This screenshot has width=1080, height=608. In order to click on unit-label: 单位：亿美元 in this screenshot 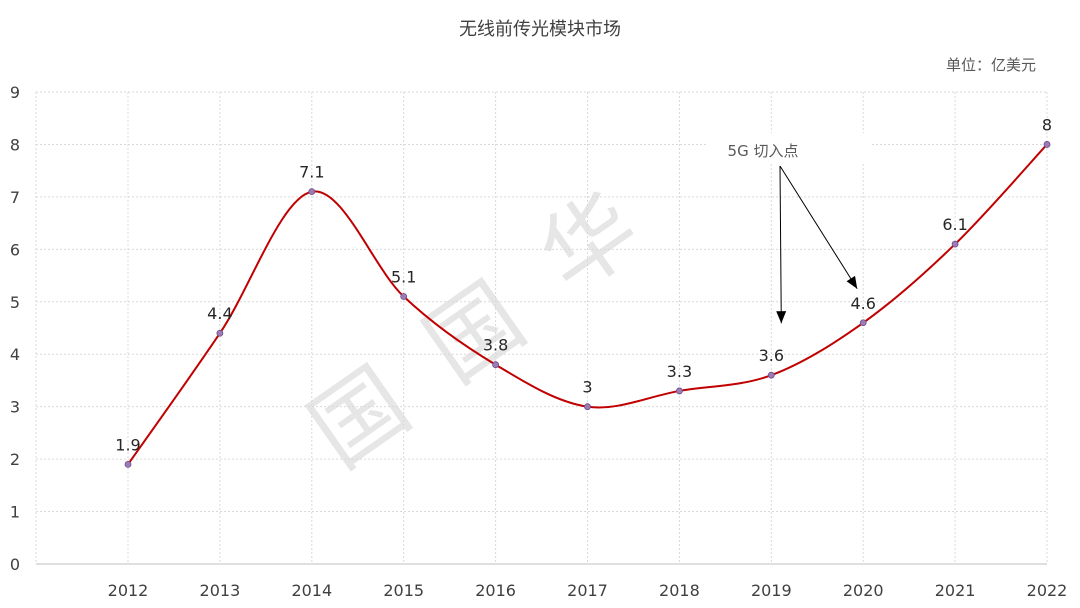, I will do `click(991, 65)`.